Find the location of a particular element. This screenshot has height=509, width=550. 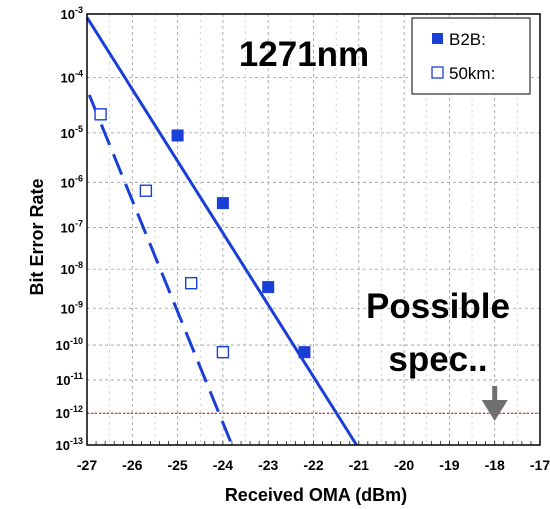

possible-spec-annotation: Possible spec.. is located at coordinates (438, 333).